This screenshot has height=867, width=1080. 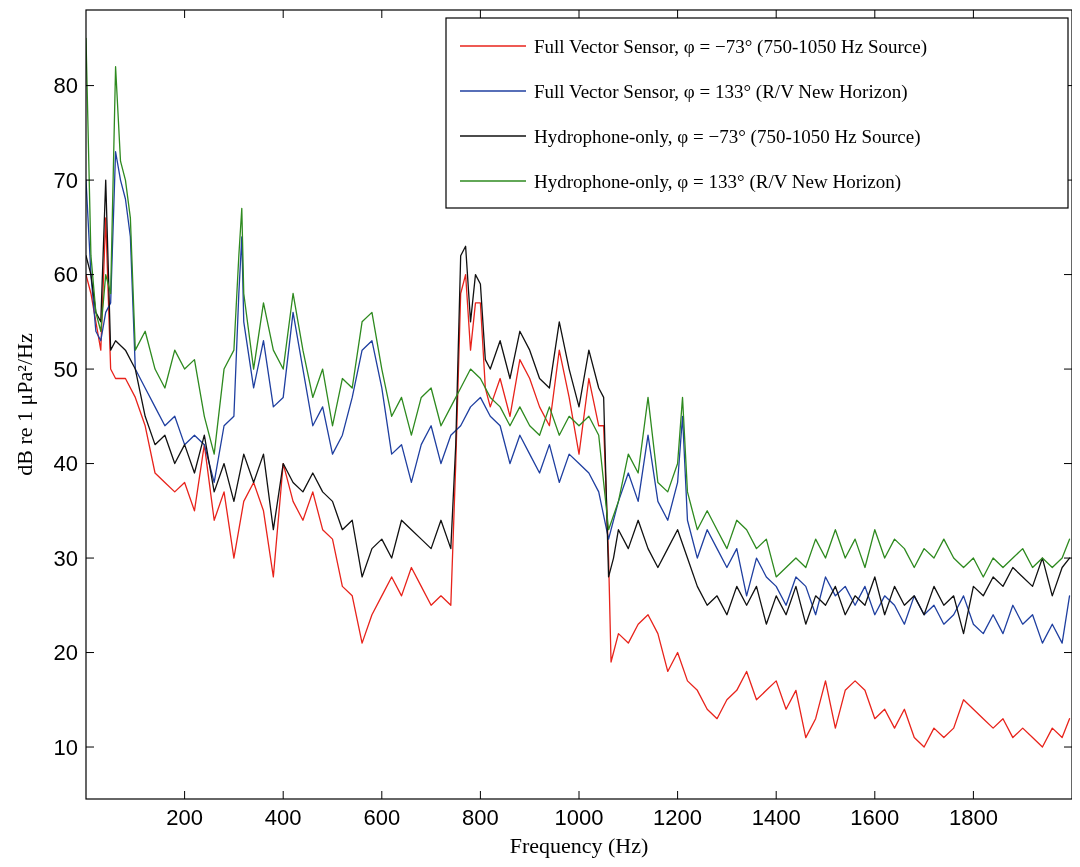 I want to click on x-tick-label: 1800, so click(x=973, y=817).